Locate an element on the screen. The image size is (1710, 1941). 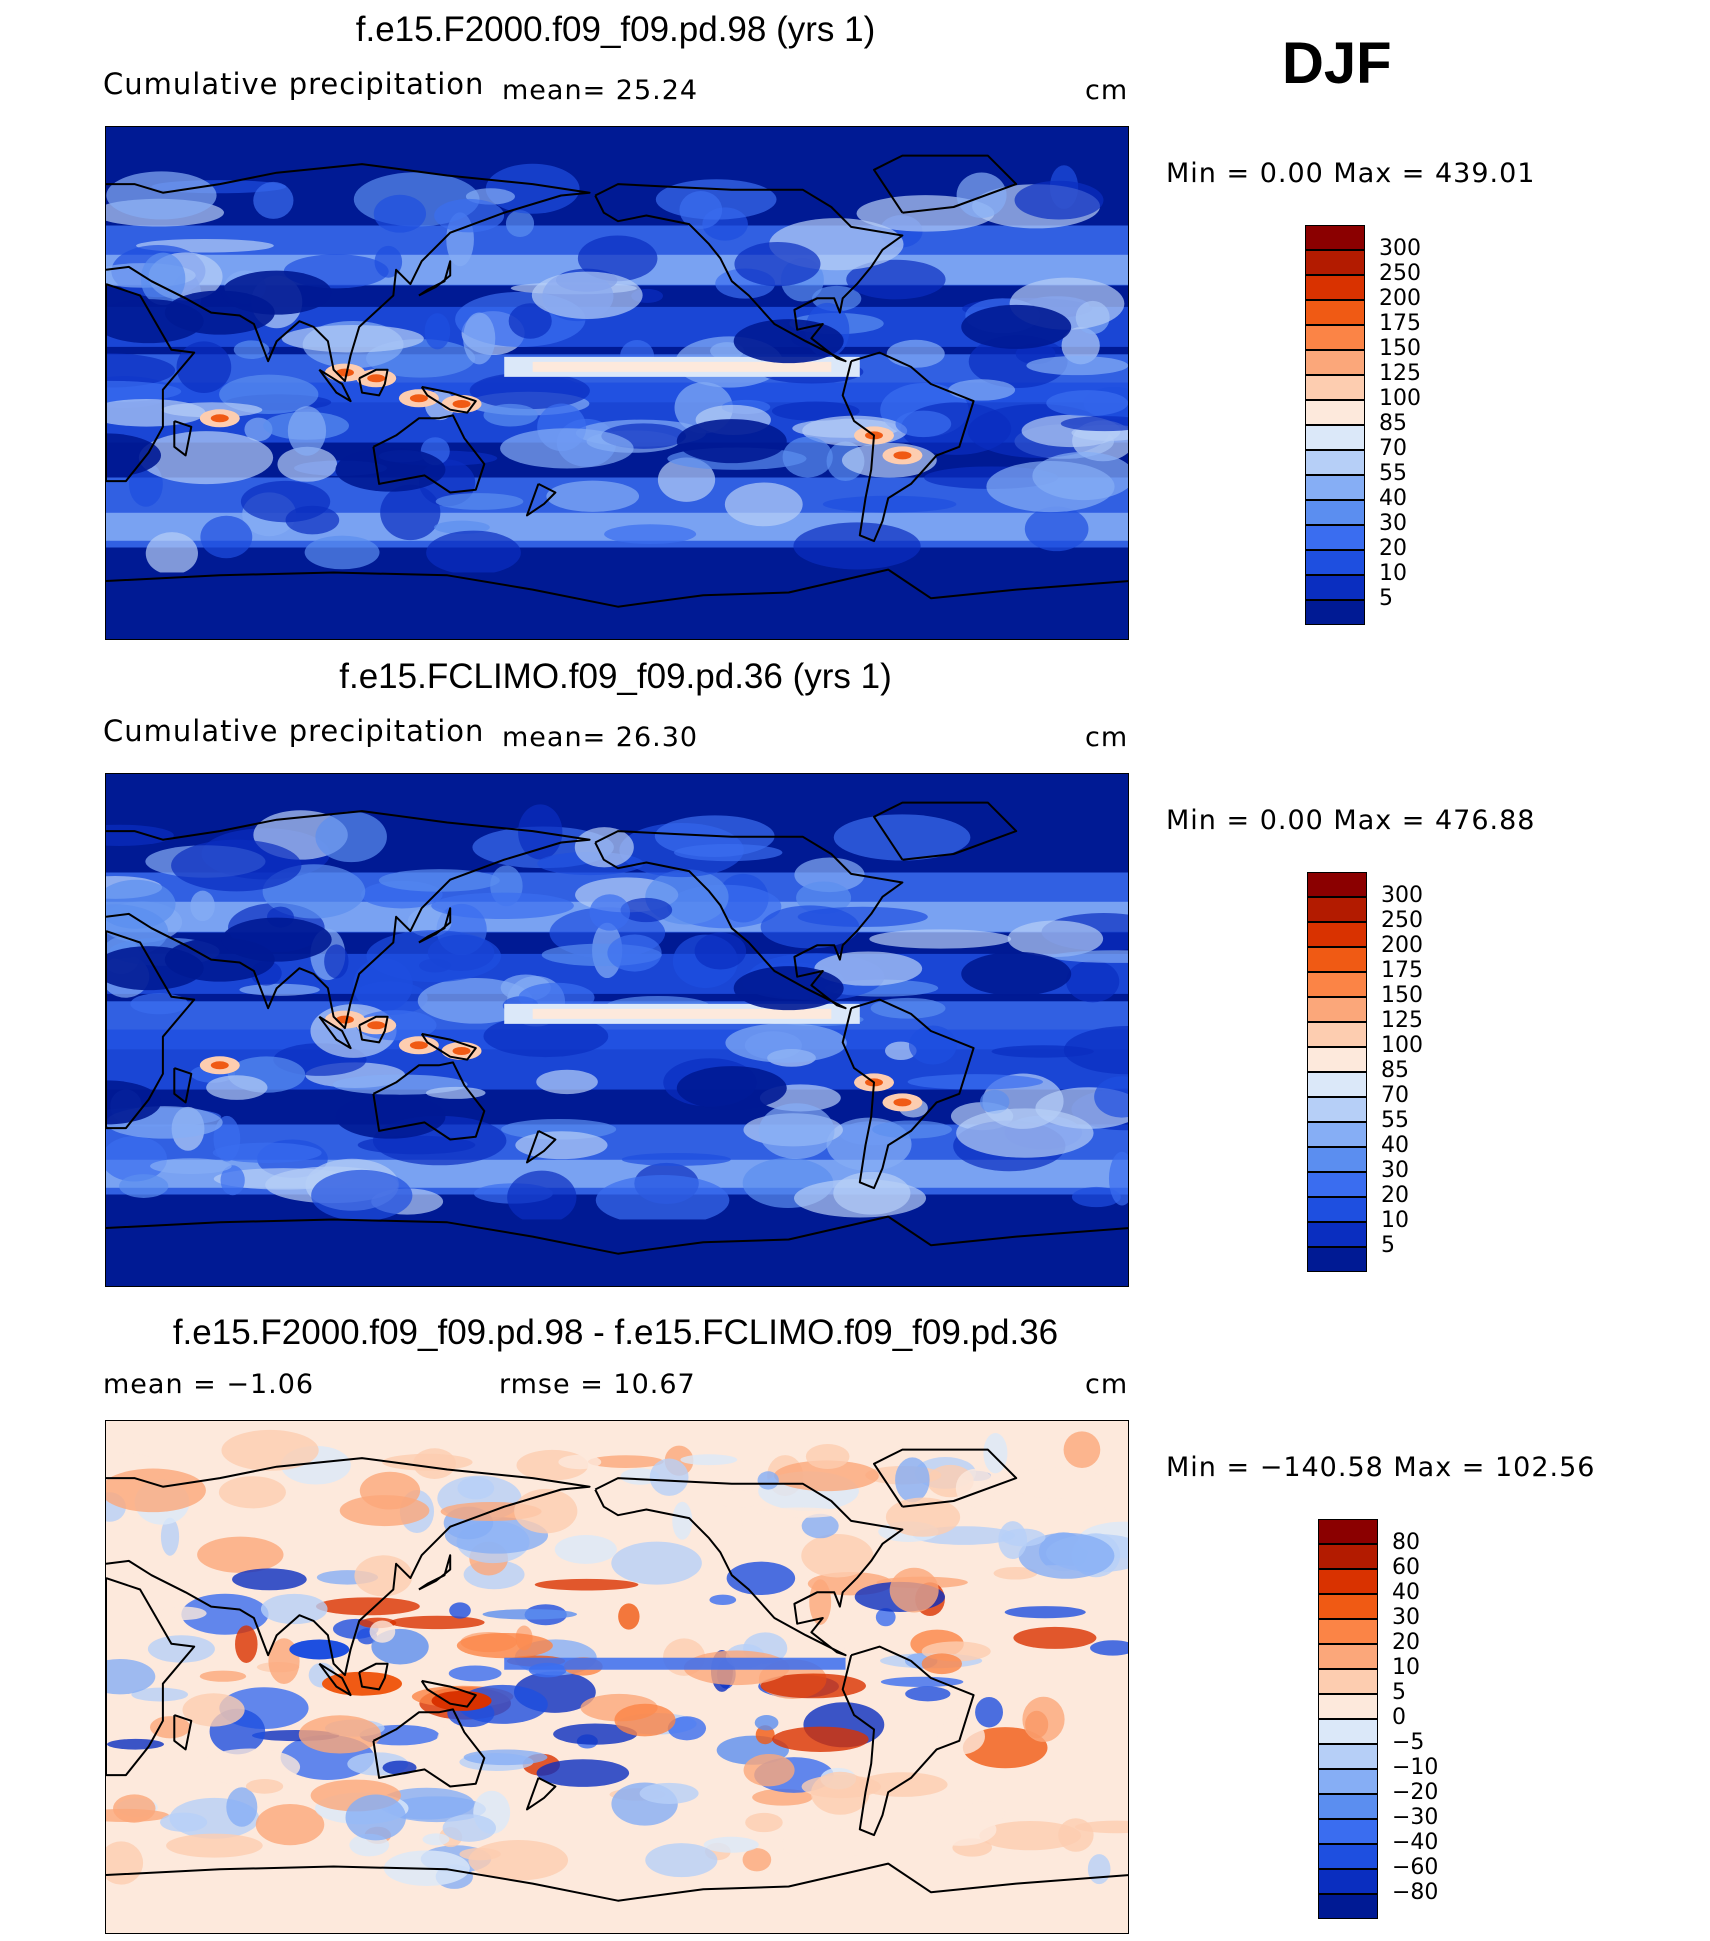
coastlines is located at coordinates (617, 381).